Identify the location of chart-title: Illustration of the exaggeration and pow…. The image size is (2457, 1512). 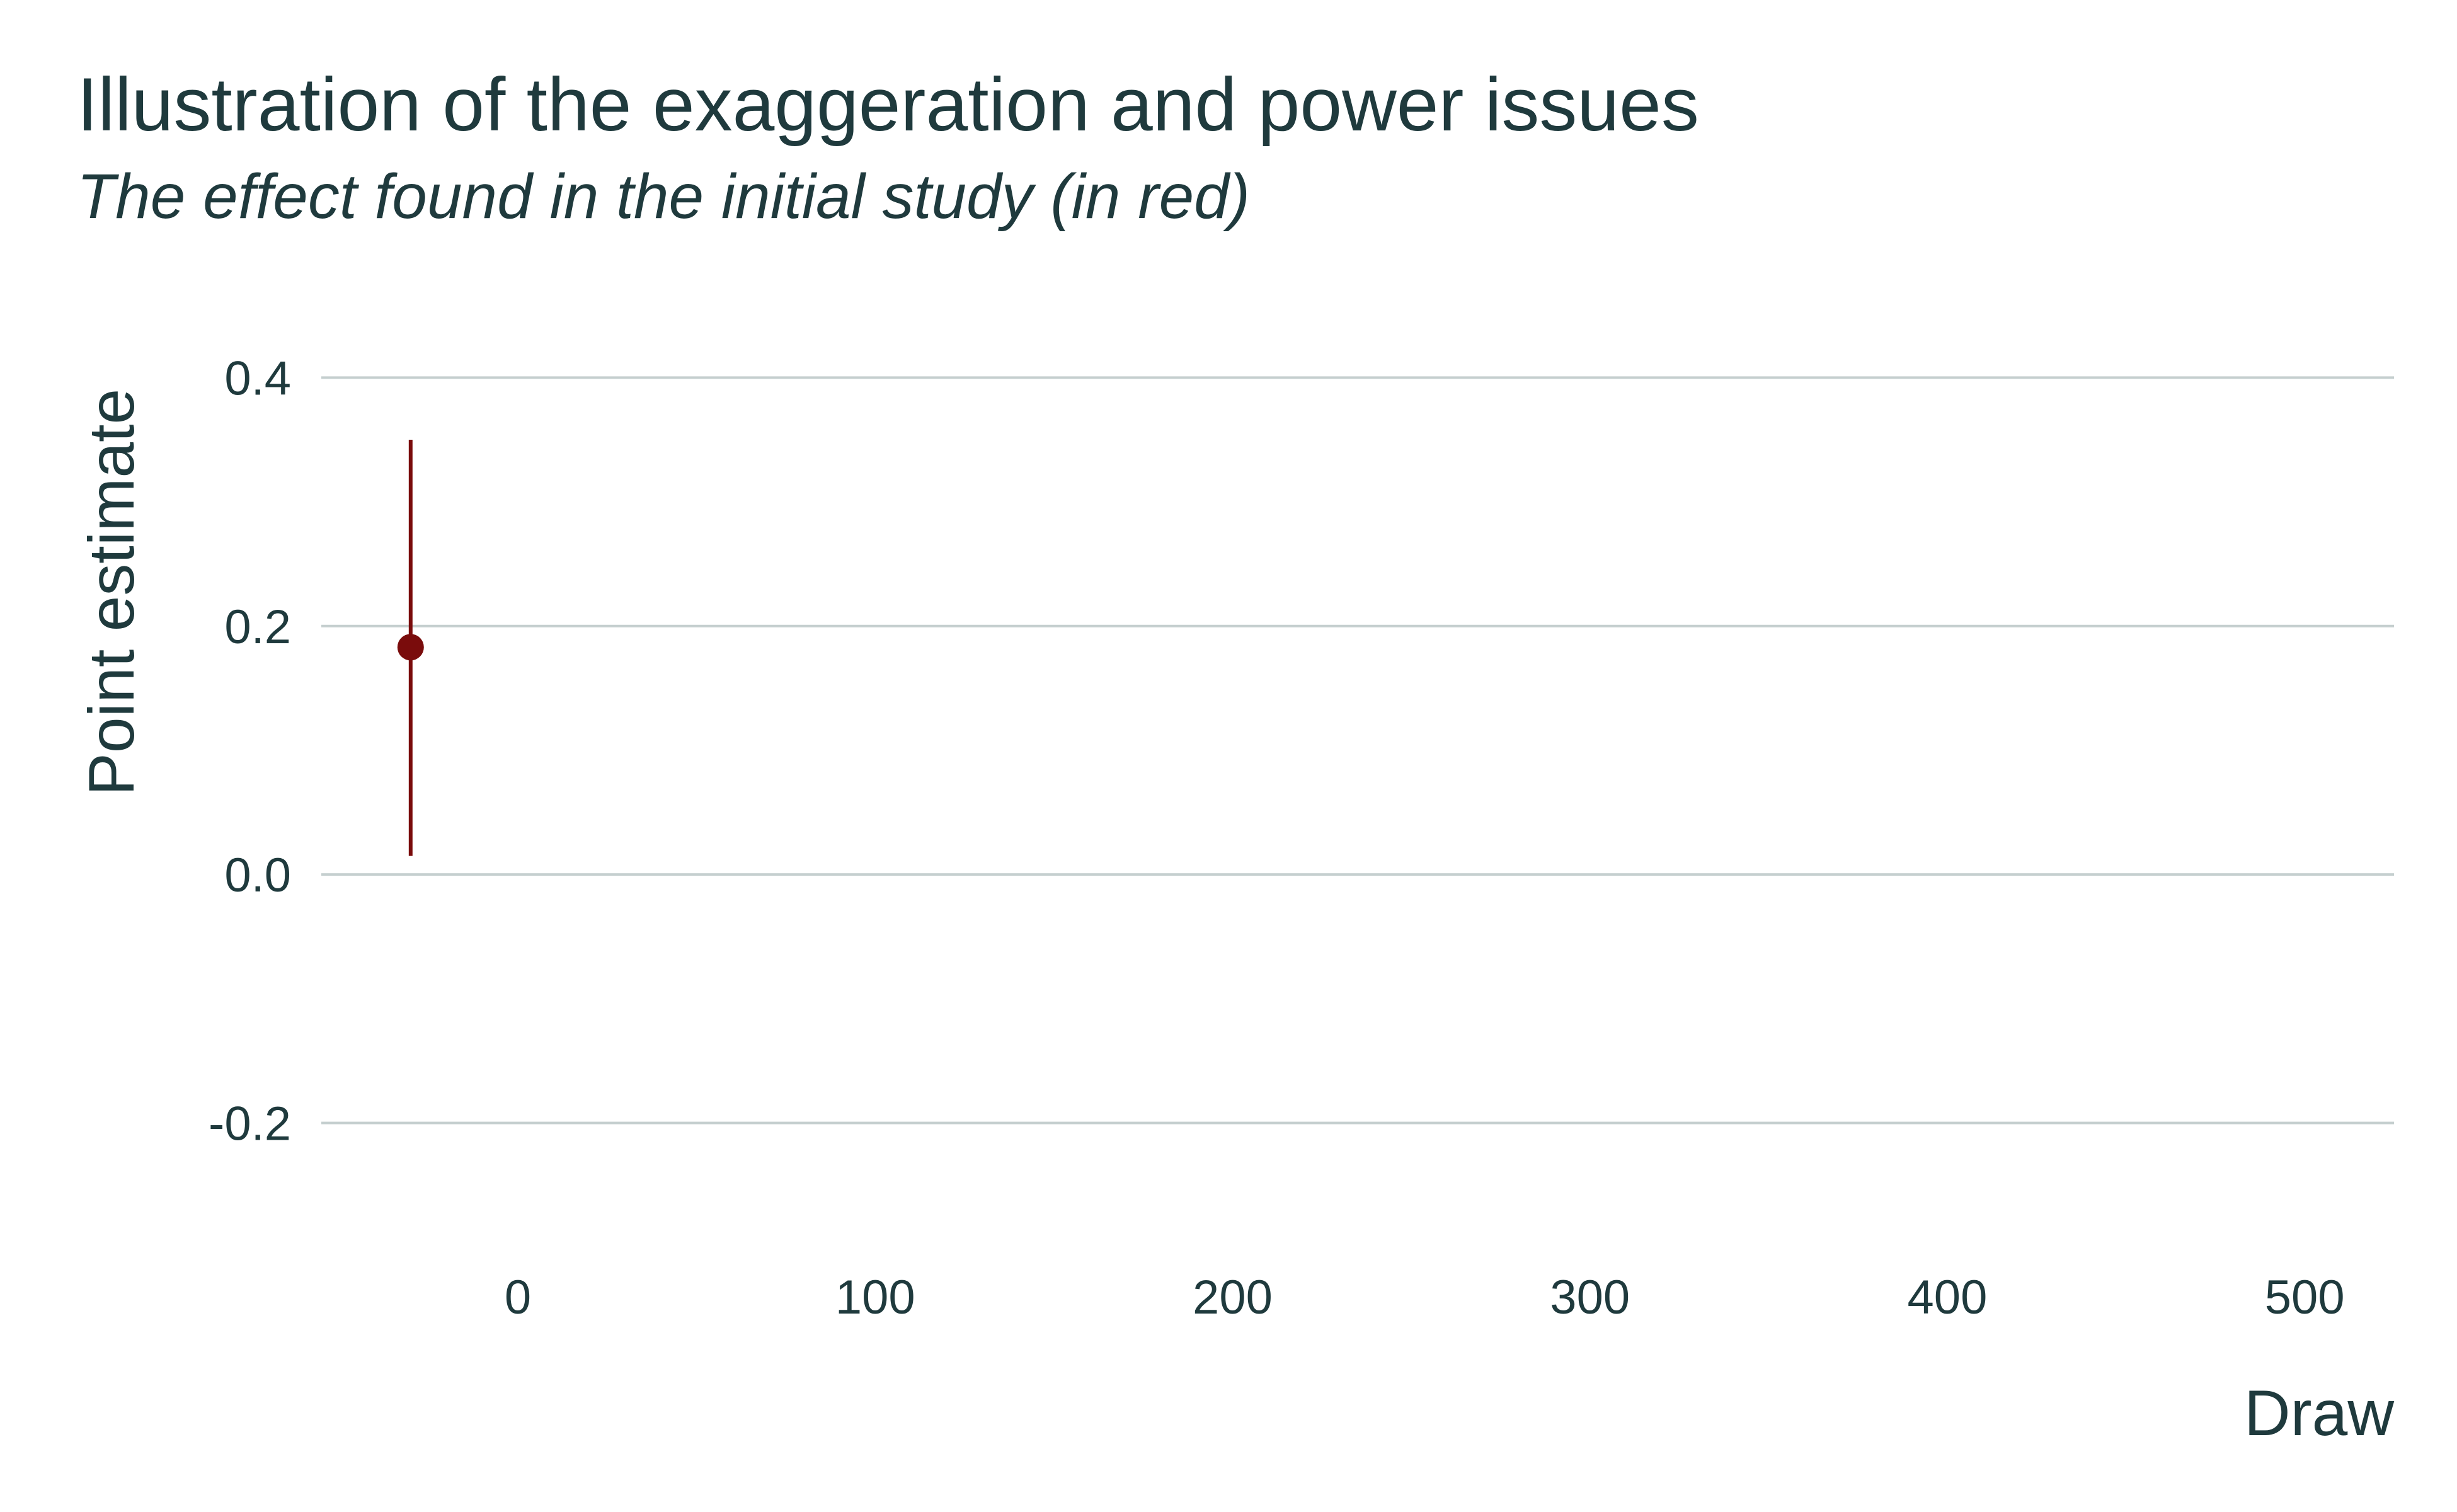
(888, 104).